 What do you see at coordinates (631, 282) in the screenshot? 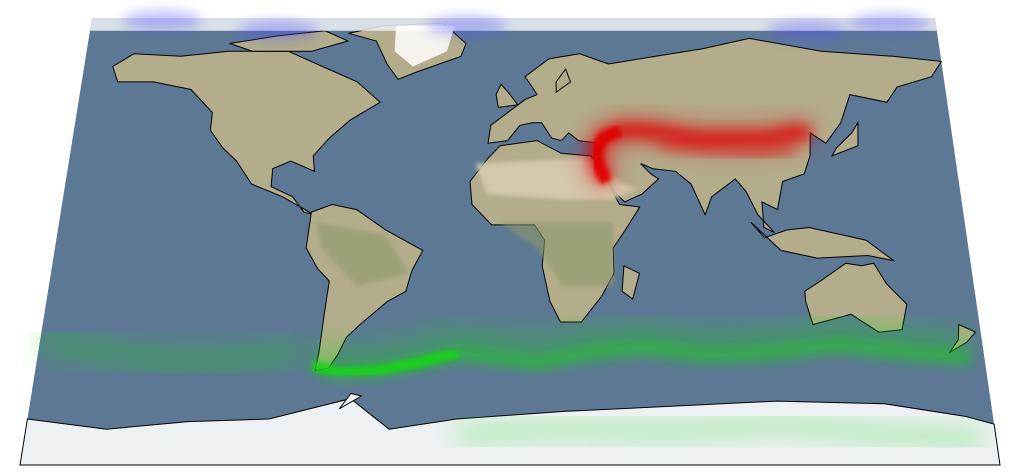
I see `madagascar-landmass` at bounding box center [631, 282].